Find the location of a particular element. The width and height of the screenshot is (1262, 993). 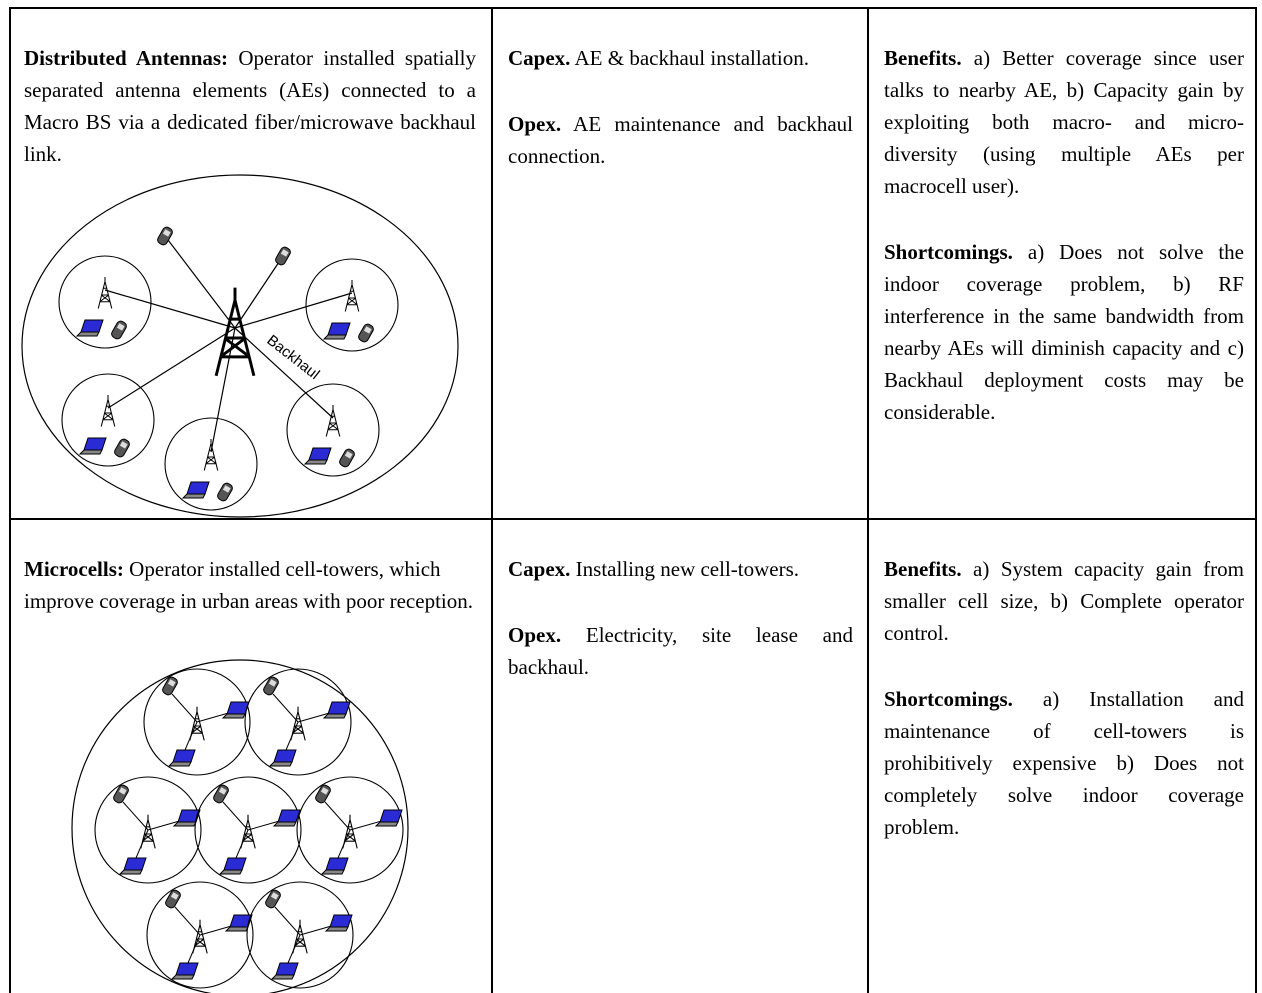

text: AE maintenance and backhaul connection. is located at coordinates (681, 140).